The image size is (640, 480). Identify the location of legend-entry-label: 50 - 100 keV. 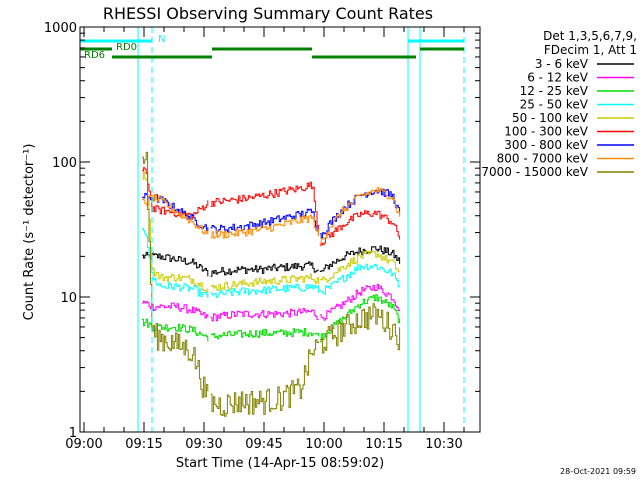
(550, 118).